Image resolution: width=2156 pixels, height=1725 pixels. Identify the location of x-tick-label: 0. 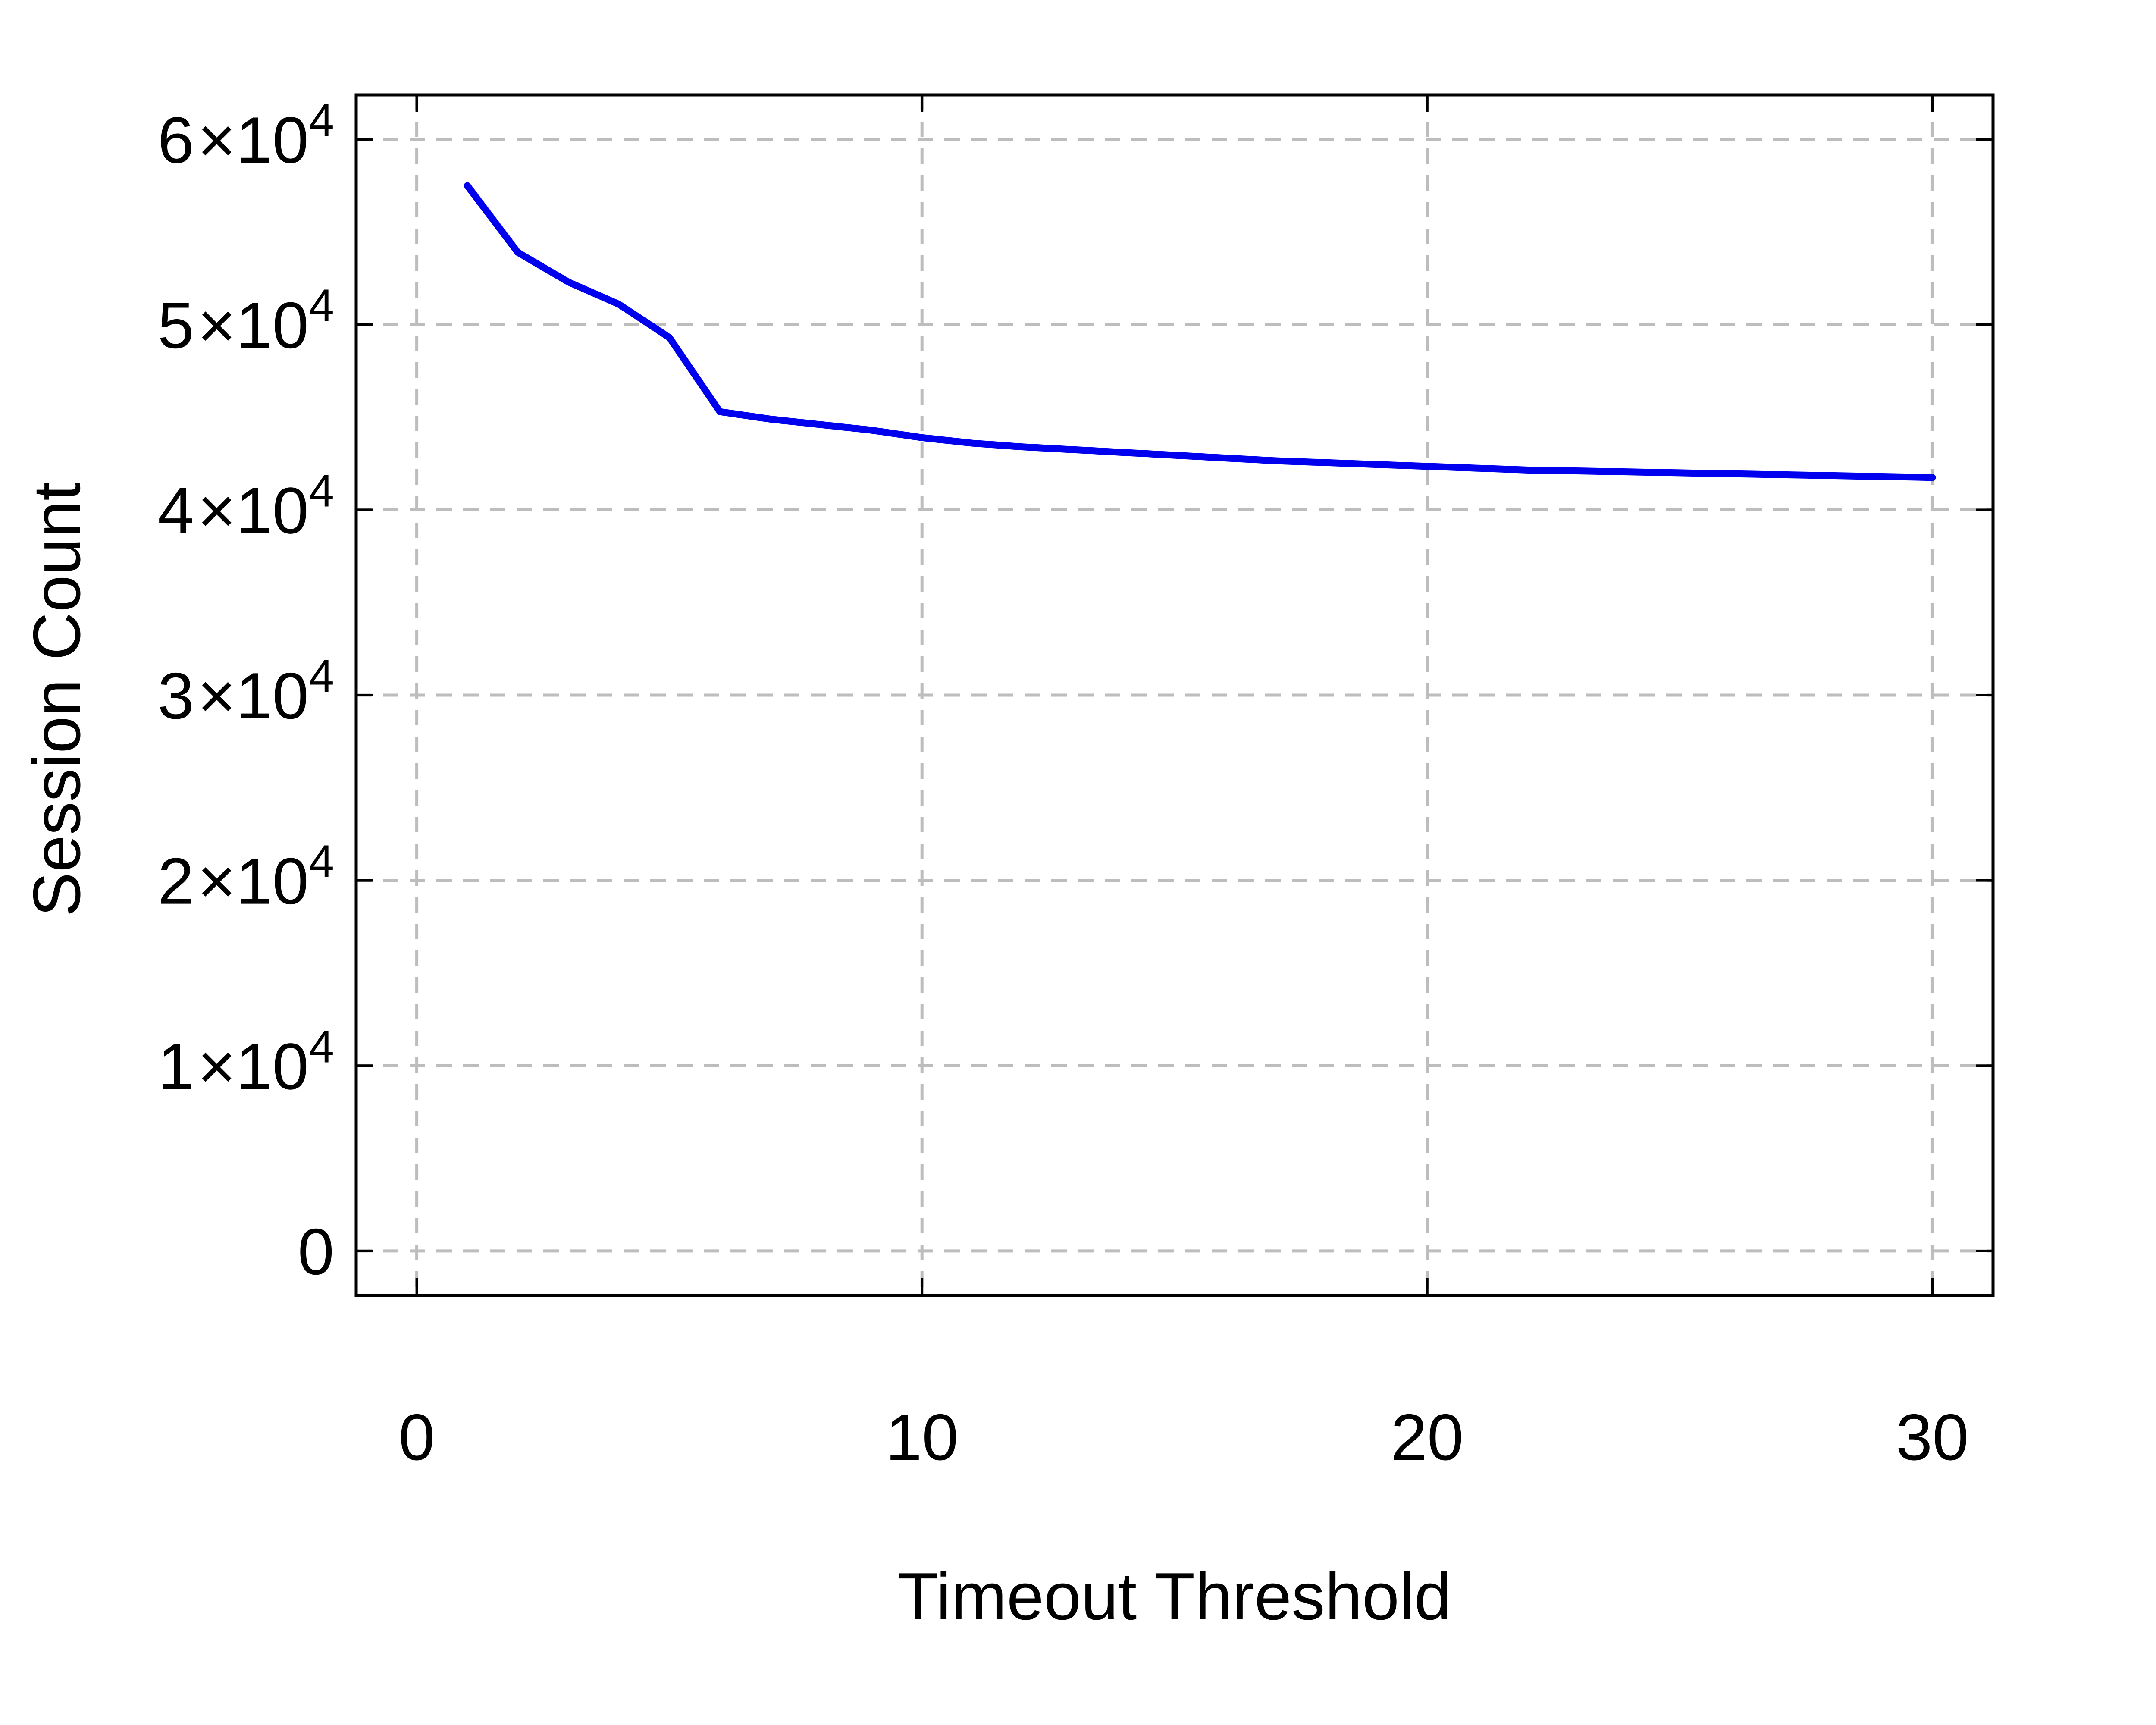
(416, 1438).